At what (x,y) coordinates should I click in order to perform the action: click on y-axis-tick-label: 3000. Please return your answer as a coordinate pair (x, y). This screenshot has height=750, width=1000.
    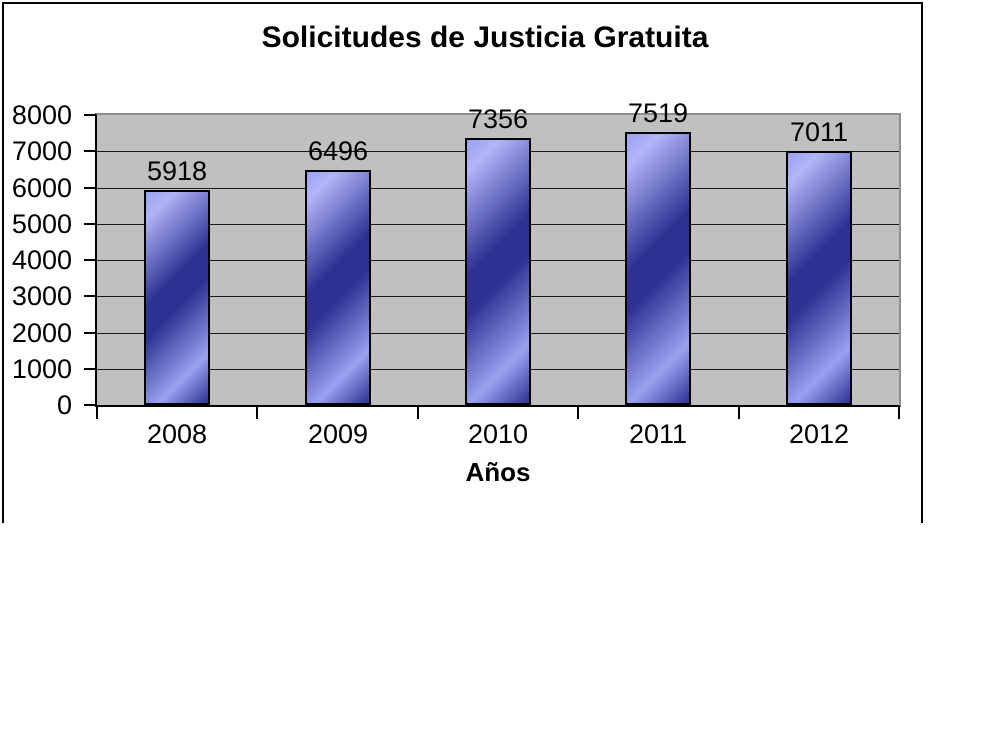
    Looking at the image, I should click on (41, 296).